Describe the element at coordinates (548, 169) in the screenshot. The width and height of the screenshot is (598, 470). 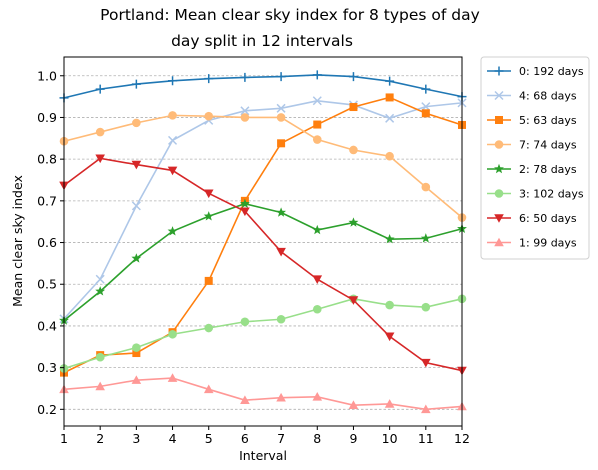
I see `legend-label: 2: 78 days` at that location.